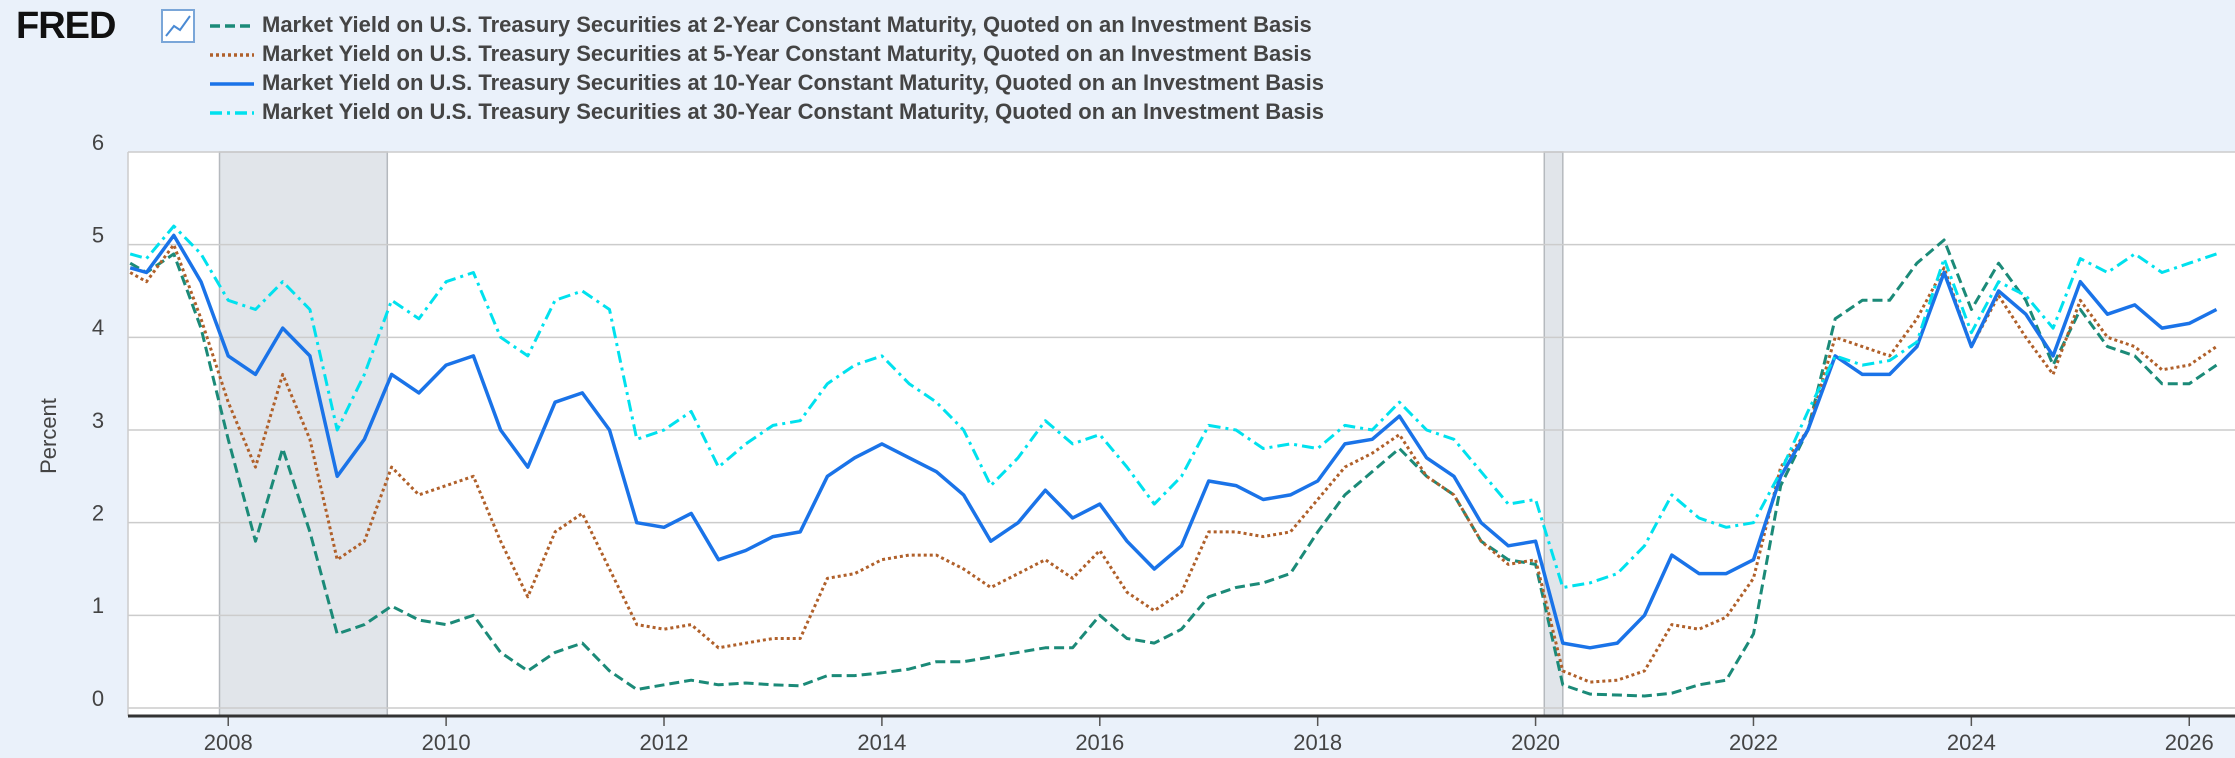 This screenshot has width=2235, height=758. I want to click on y-tick-label: 5, so click(98, 234).